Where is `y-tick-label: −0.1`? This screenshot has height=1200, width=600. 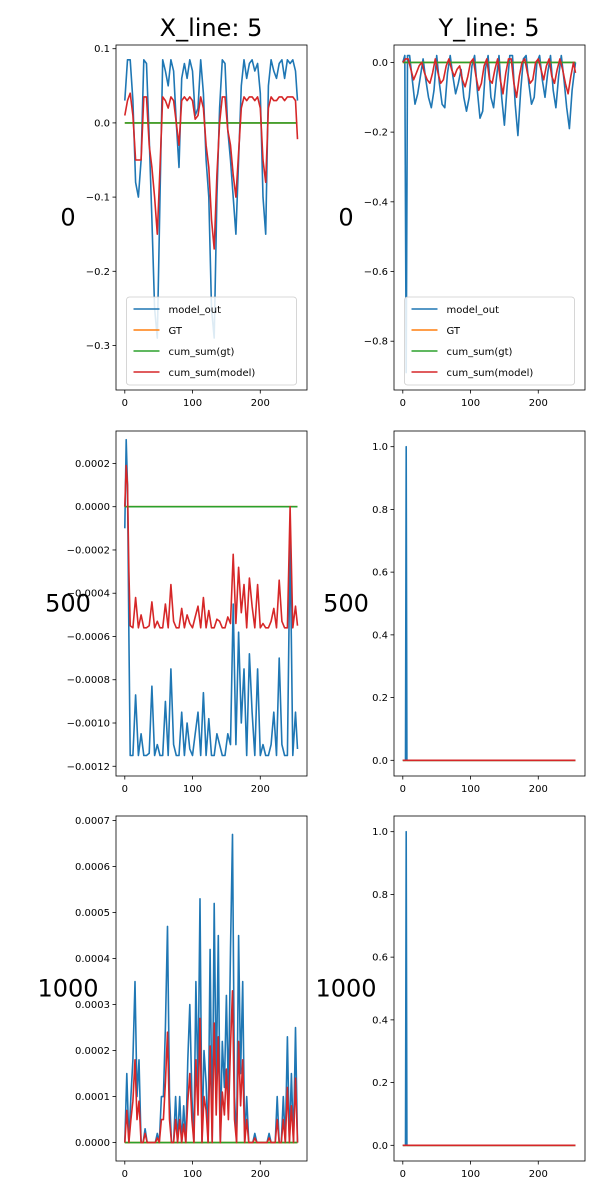 y-tick-label: −0.1 is located at coordinates (98, 198).